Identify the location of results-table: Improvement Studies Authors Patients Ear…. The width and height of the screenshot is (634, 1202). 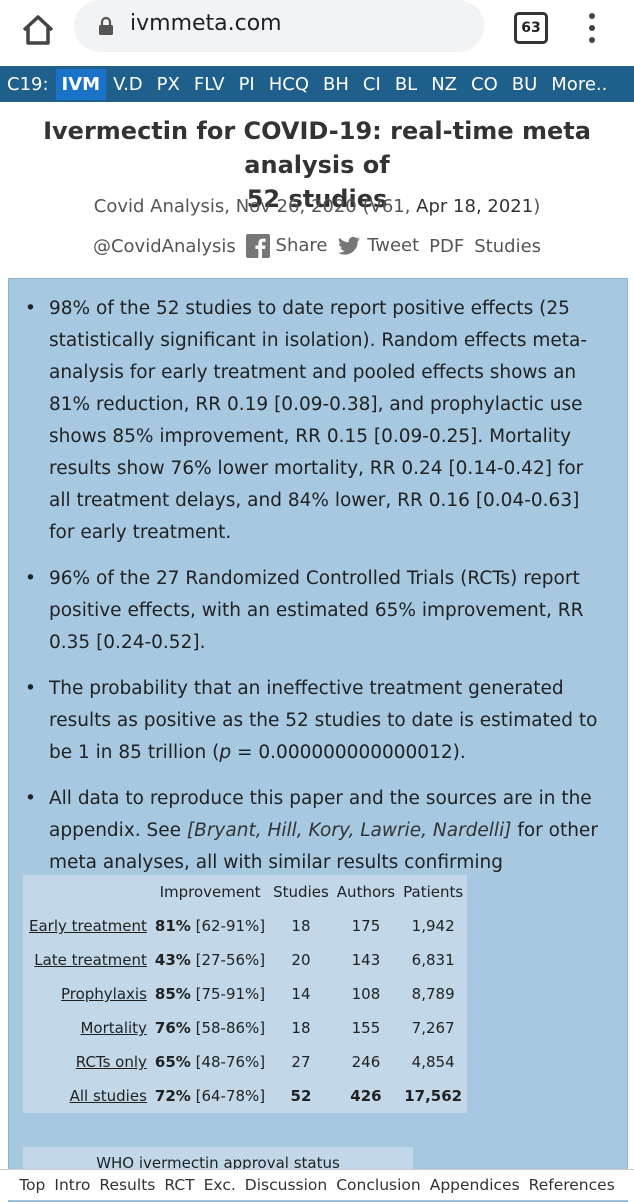
(245, 994).